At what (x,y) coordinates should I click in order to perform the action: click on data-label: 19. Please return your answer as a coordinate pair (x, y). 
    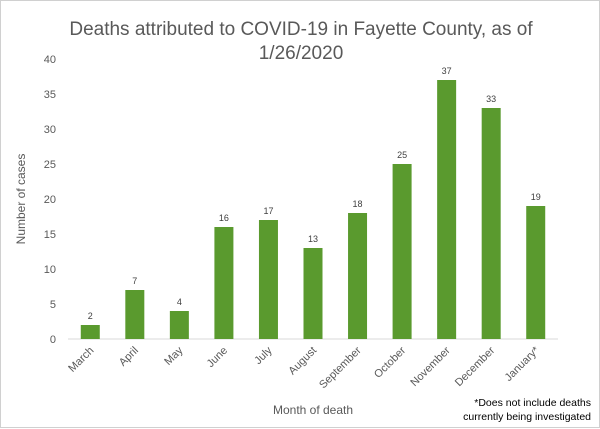
    Looking at the image, I should click on (536, 197).